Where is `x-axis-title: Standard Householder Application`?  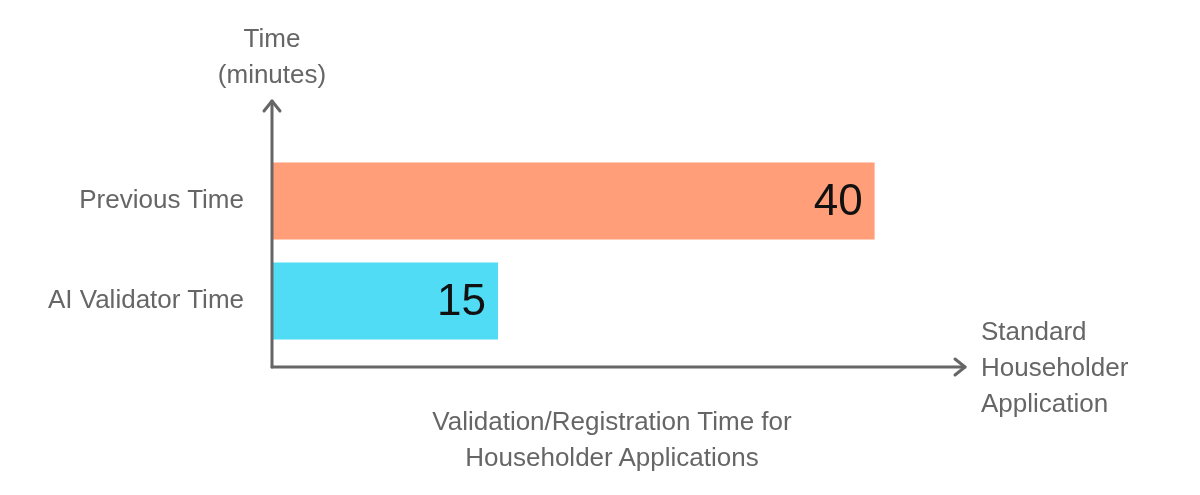
x-axis-title: Standard Householder Application is located at coordinates (1055, 367).